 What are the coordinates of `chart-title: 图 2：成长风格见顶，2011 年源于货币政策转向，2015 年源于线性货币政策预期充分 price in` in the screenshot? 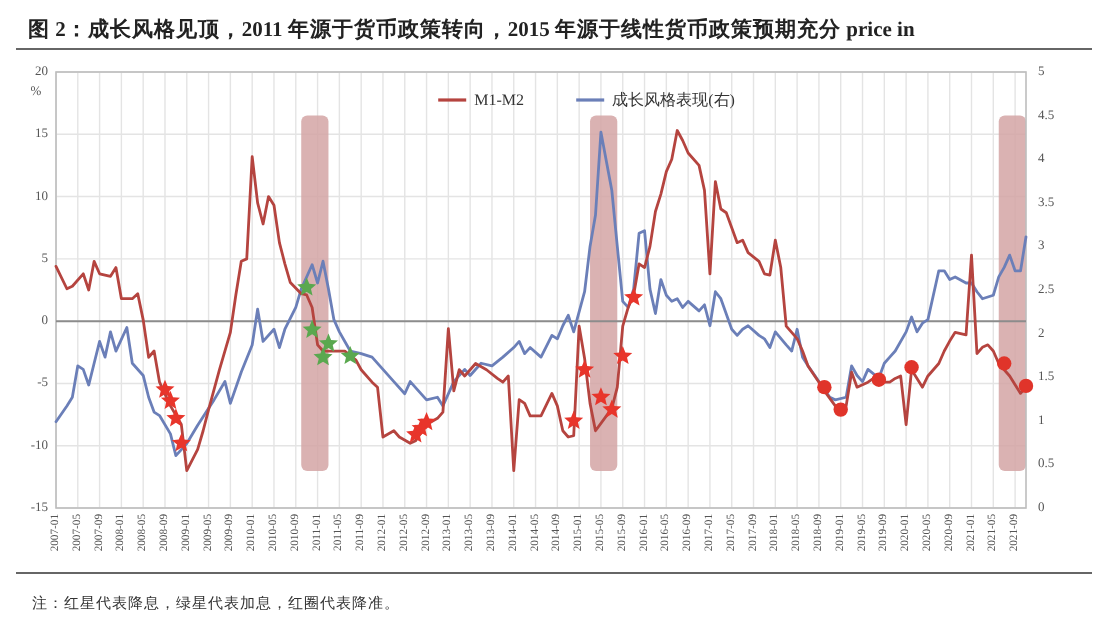 It's located at (471, 29).